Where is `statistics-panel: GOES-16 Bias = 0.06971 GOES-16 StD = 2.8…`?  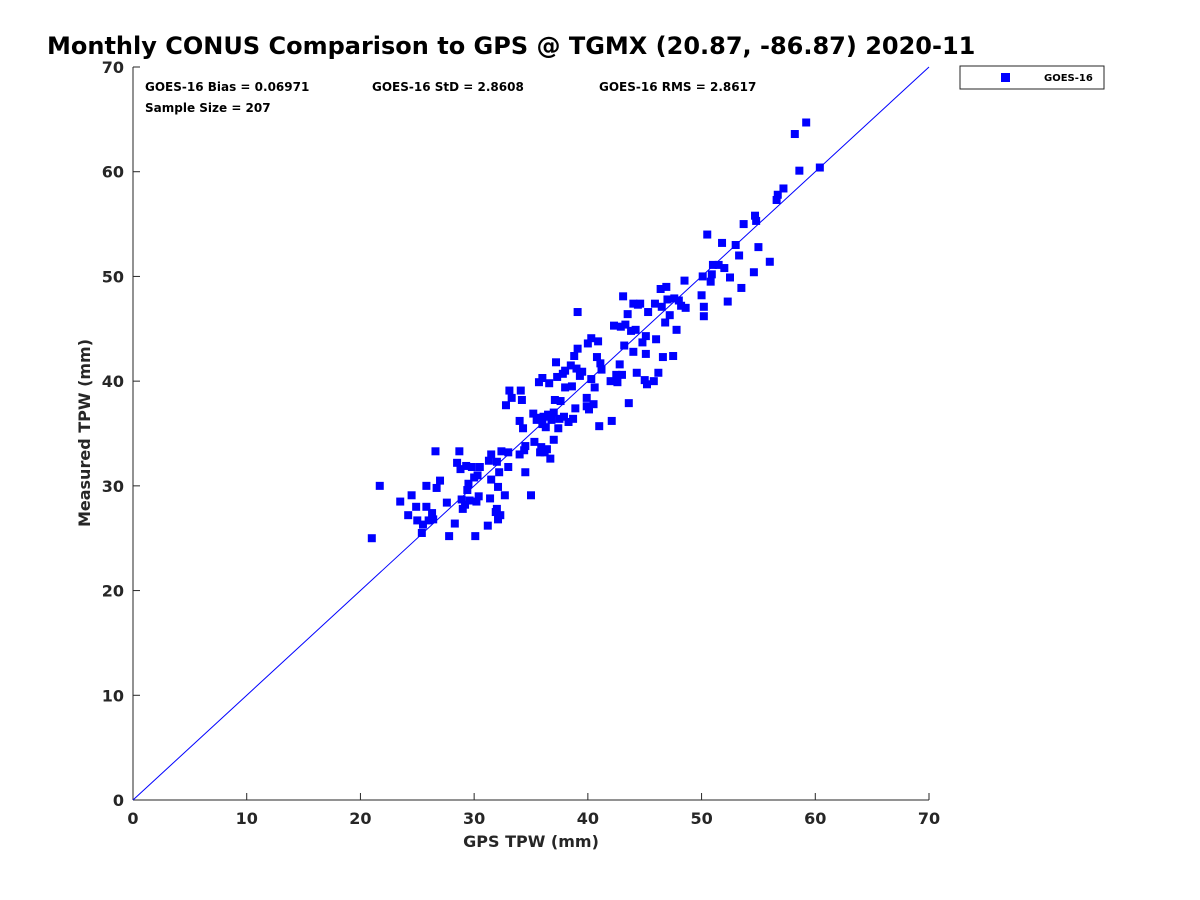
statistics-panel: GOES-16 Bias = 0.06971 GOES-16 StD = 2.8… is located at coordinates (450, 97).